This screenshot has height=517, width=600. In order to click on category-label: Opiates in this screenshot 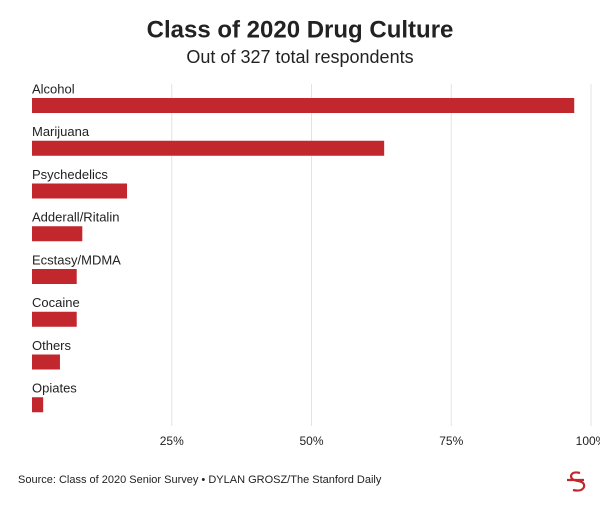, I will do `click(54, 388)`.